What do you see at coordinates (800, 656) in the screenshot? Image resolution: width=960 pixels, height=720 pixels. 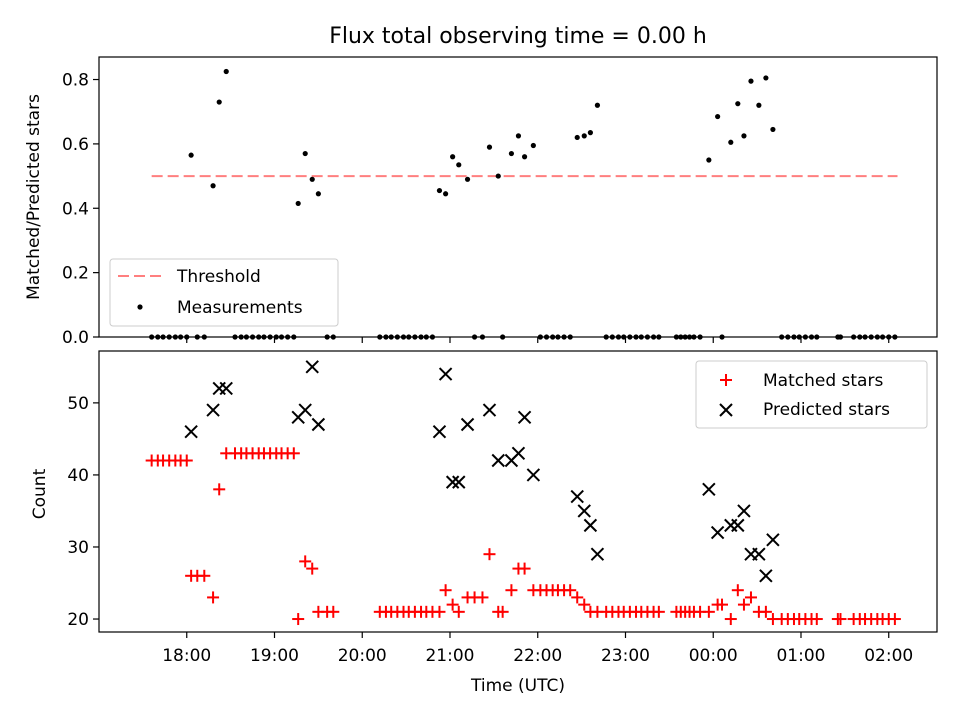 I see `count-x-tick-label: 01:00` at bounding box center [800, 656].